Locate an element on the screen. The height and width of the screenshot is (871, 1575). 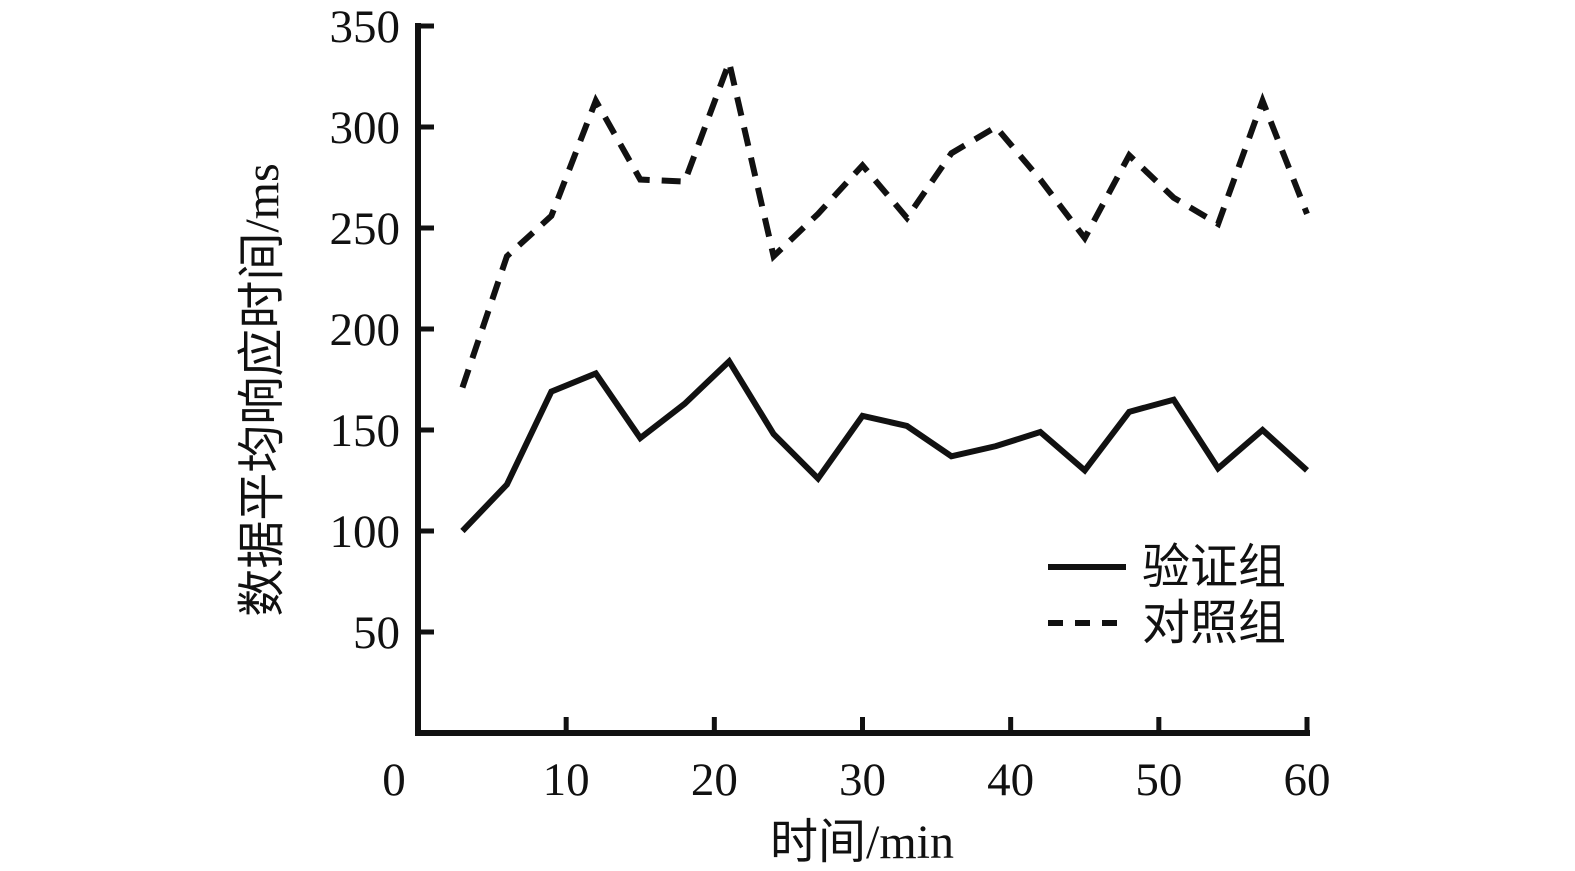
y-tick-label: 50 is located at coordinates (376, 633).